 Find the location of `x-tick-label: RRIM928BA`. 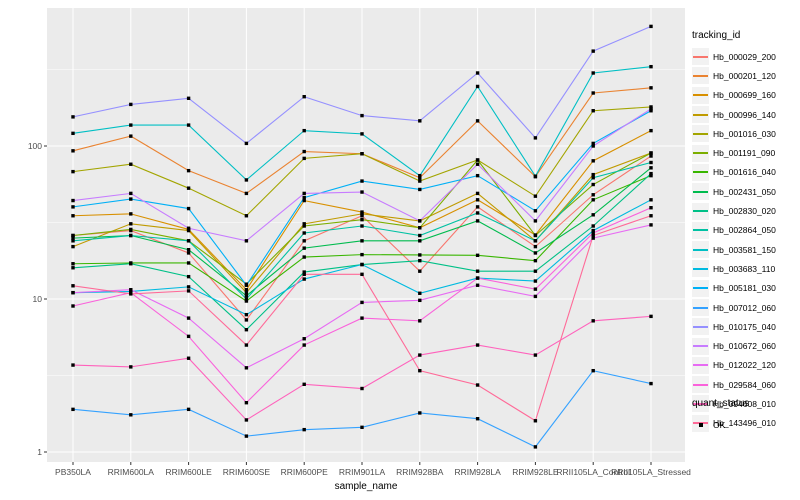

x-tick-label: RRIM928BA is located at coordinates (420, 472).